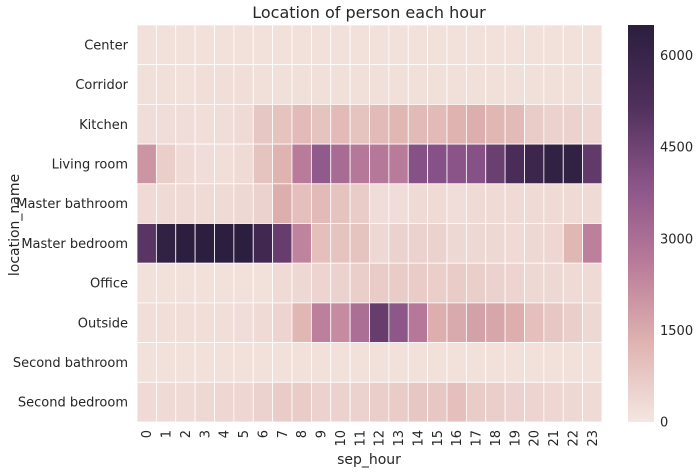 This screenshot has width=696, height=473. I want to click on x-tick-label: 5, so click(244, 434).